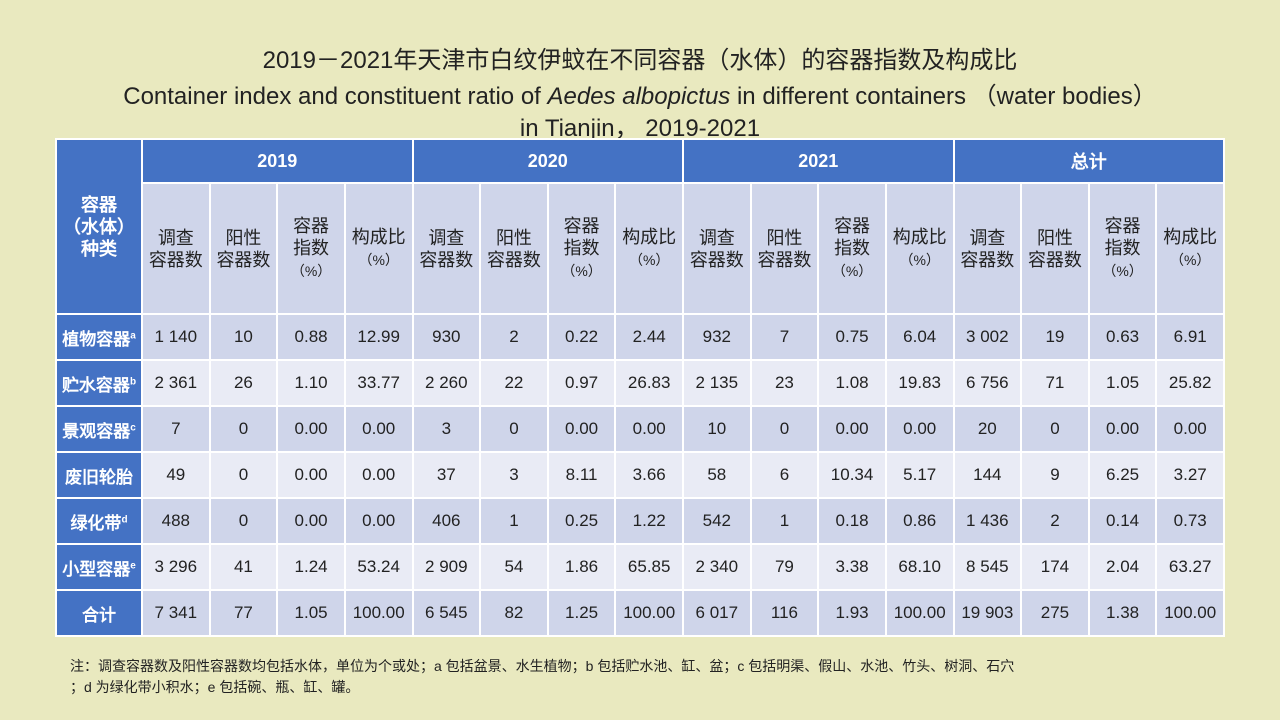 This screenshot has height=720, width=1280. What do you see at coordinates (96, 339) in the screenshot?
I see `row-label-text: 植物容器` at bounding box center [96, 339].